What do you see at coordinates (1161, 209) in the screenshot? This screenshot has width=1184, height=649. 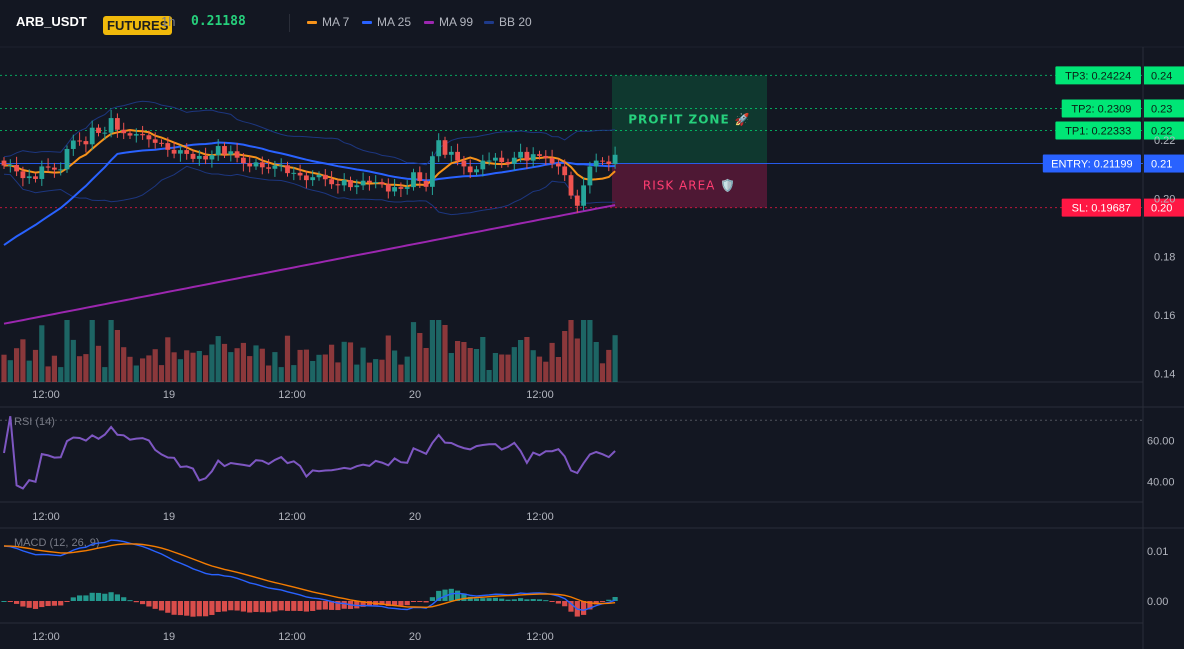 I see `level-axis-text-4: 0.20` at bounding box center [1161, 209].